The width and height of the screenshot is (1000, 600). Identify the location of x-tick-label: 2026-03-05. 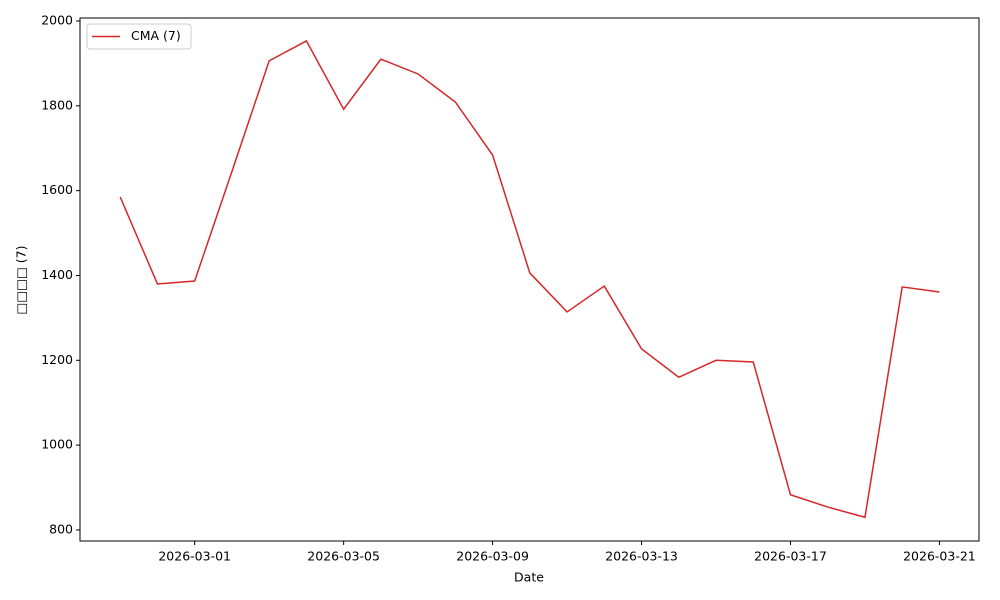
(343, 556).